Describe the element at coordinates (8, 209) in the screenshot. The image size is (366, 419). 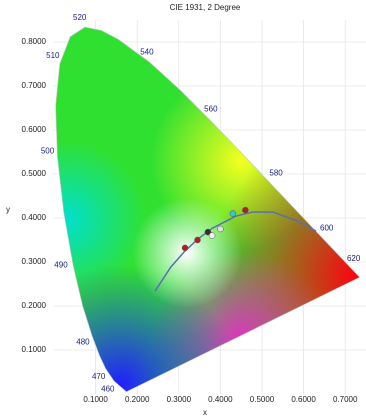
I see `y-axis-label: y` at that location.